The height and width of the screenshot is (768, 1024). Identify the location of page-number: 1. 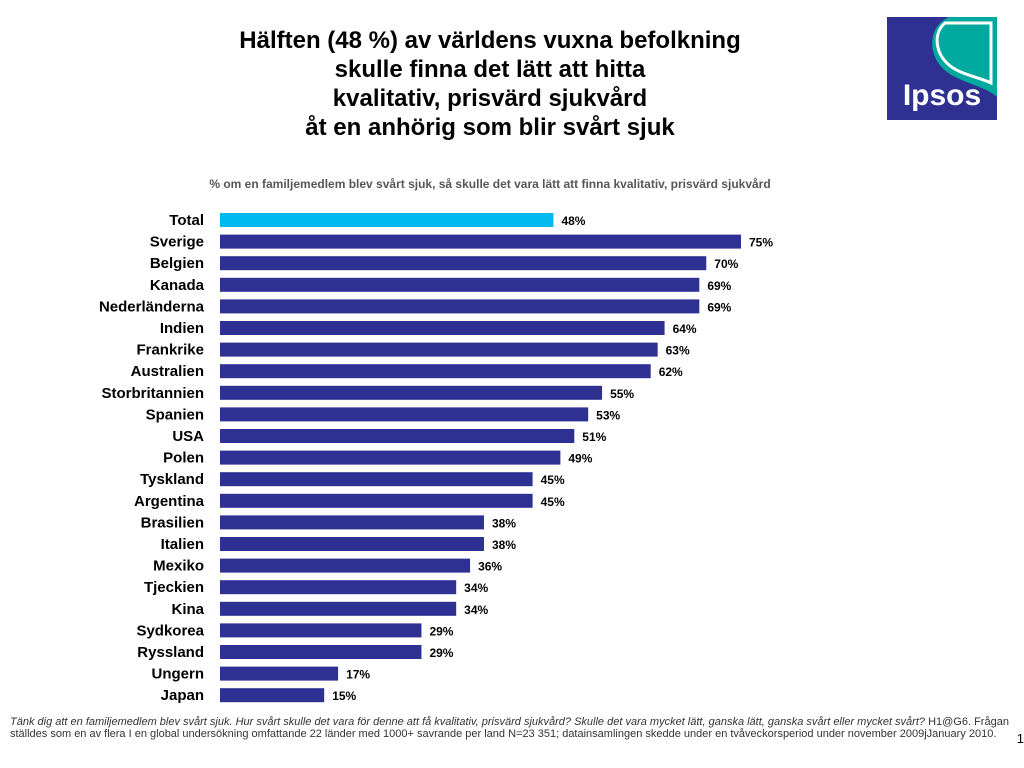
(1020, 738).